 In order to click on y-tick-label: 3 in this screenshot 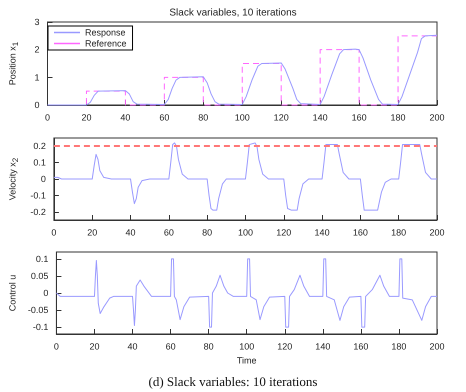, I will do `click(37, 22)`.